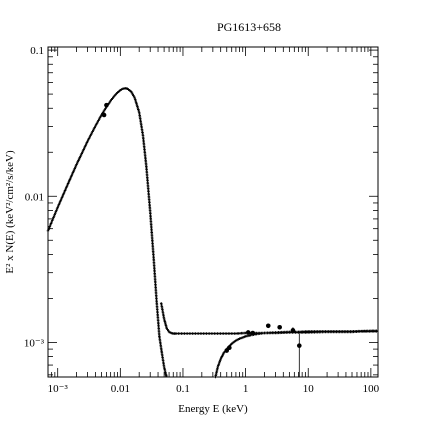 The width and height of the screenshot is (426, 427). What do you see at coordinates (10, 212) in the screenshot?
I see `y-axis-label: E² x N(E) (keV²/cm²/s/keV)` at bounding box center [10, 212].